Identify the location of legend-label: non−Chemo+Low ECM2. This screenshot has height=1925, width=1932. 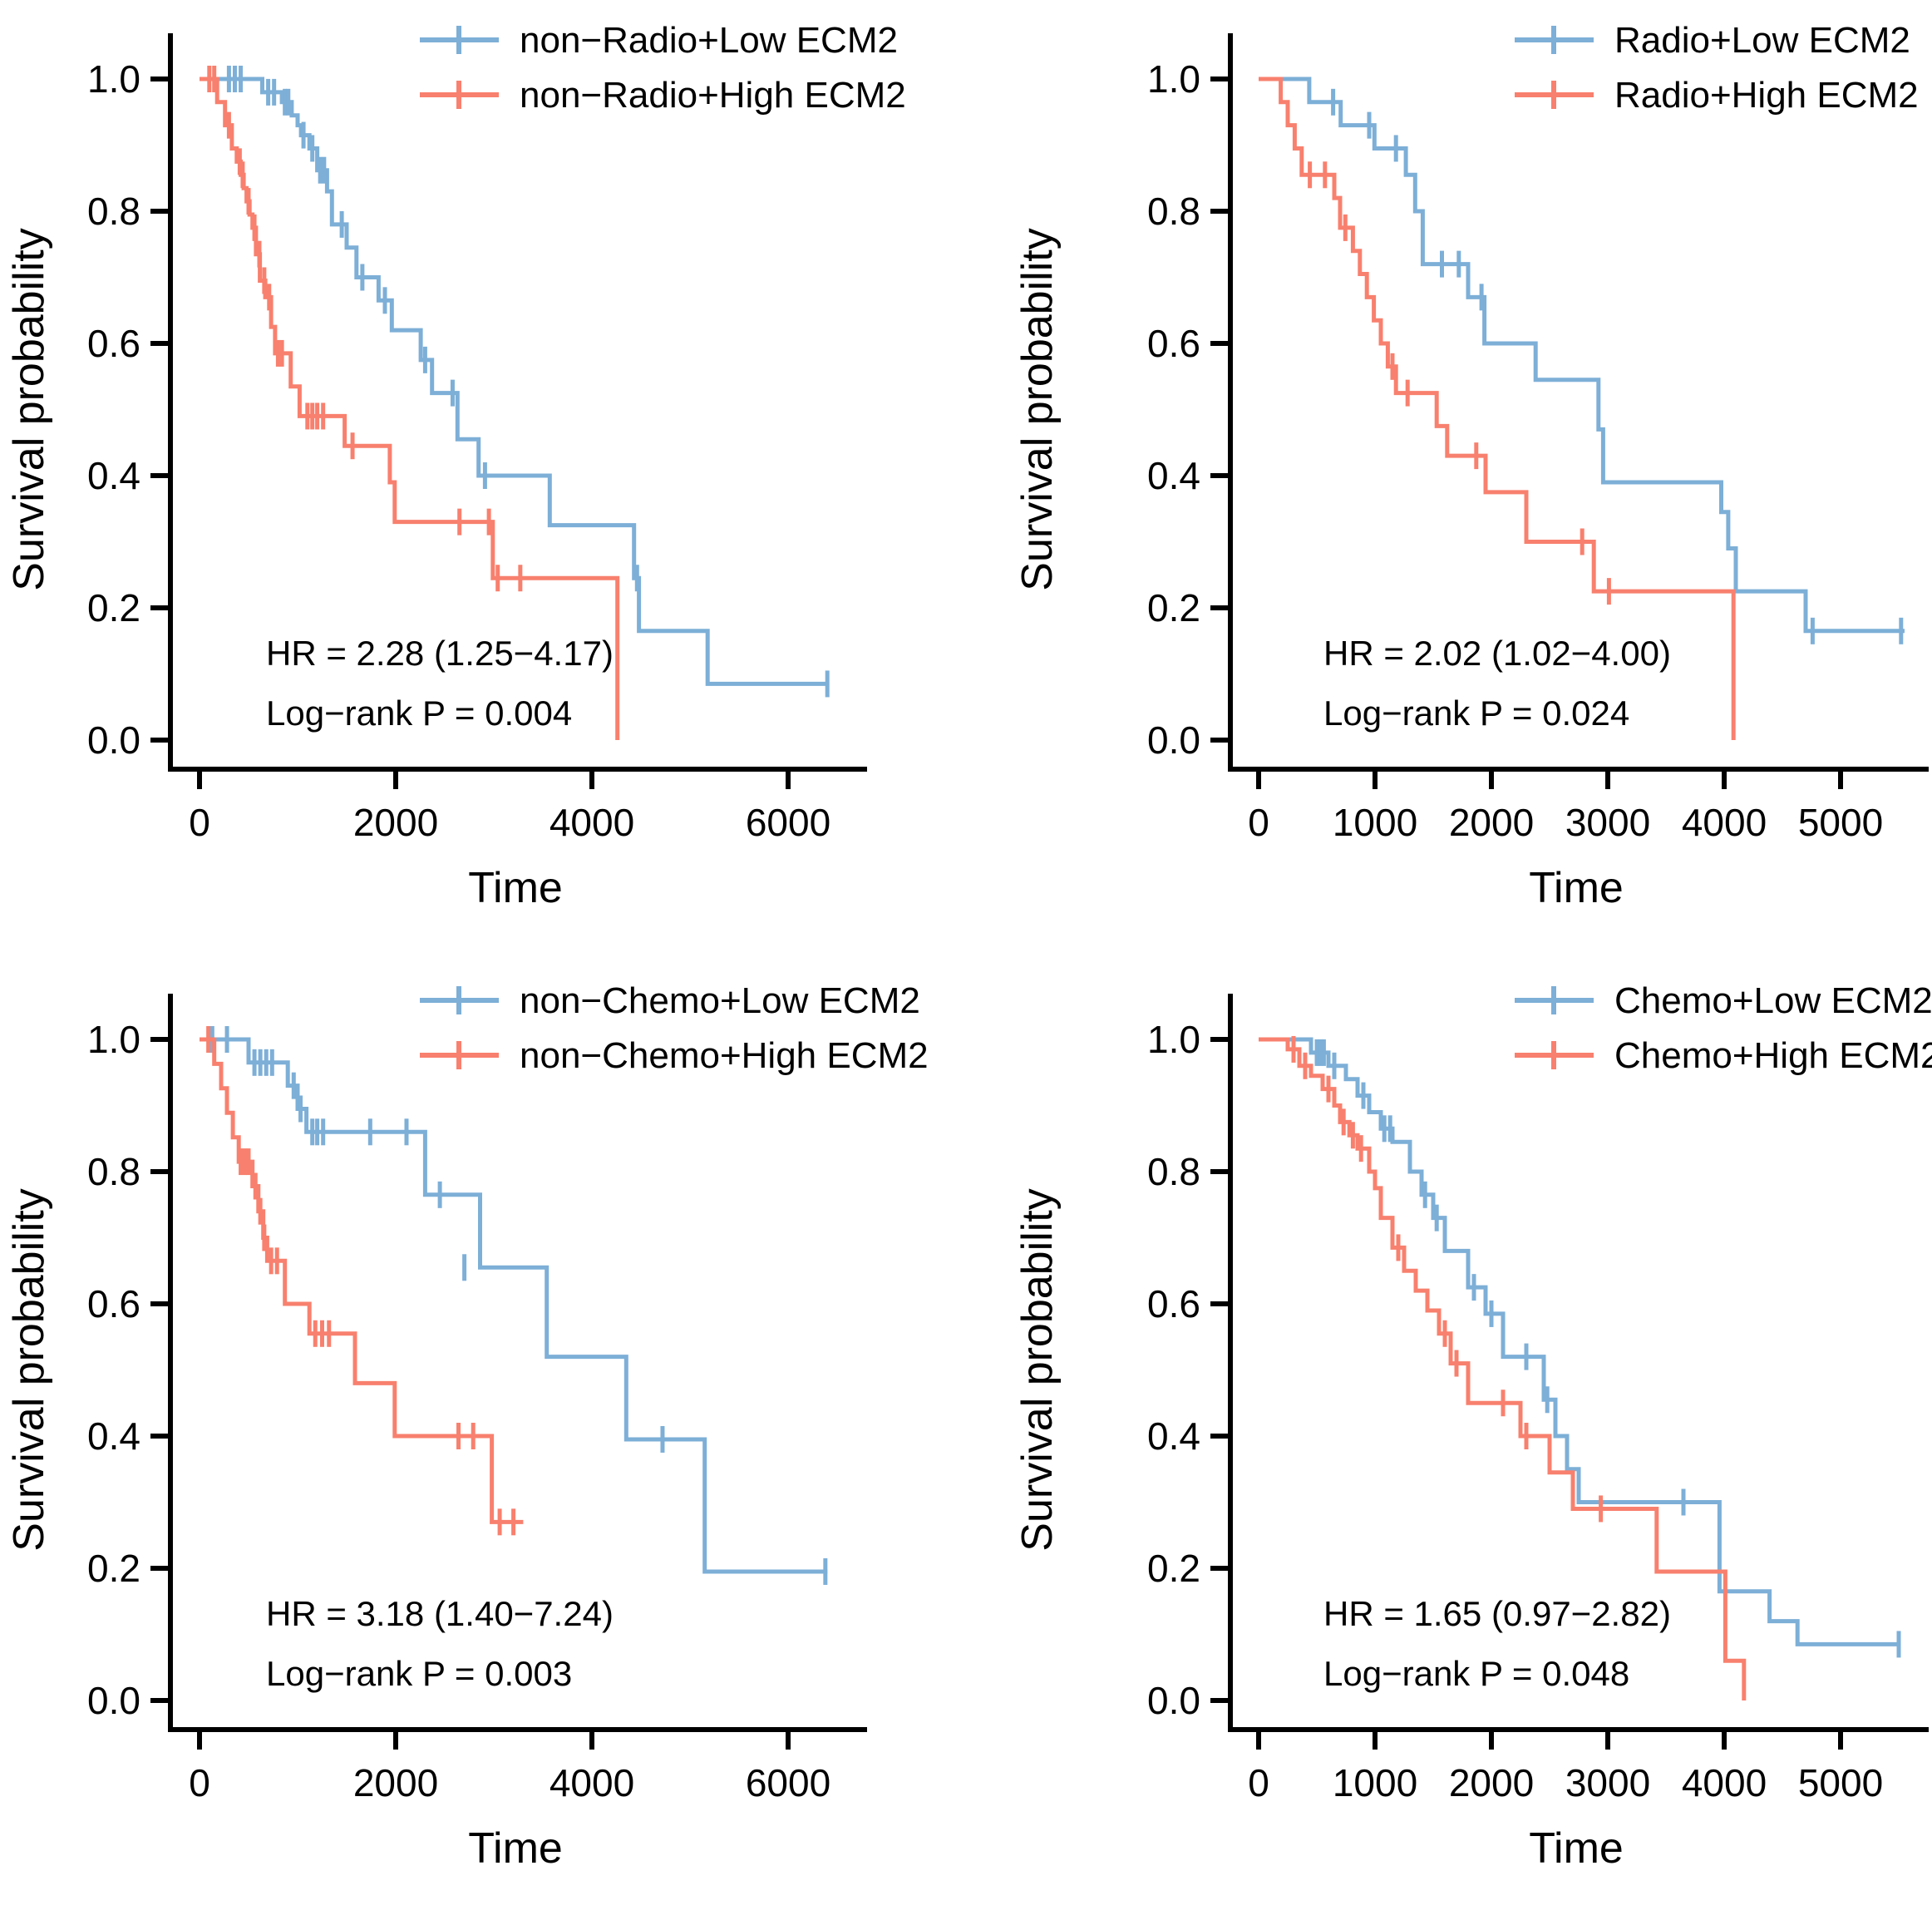
(720, 1000).